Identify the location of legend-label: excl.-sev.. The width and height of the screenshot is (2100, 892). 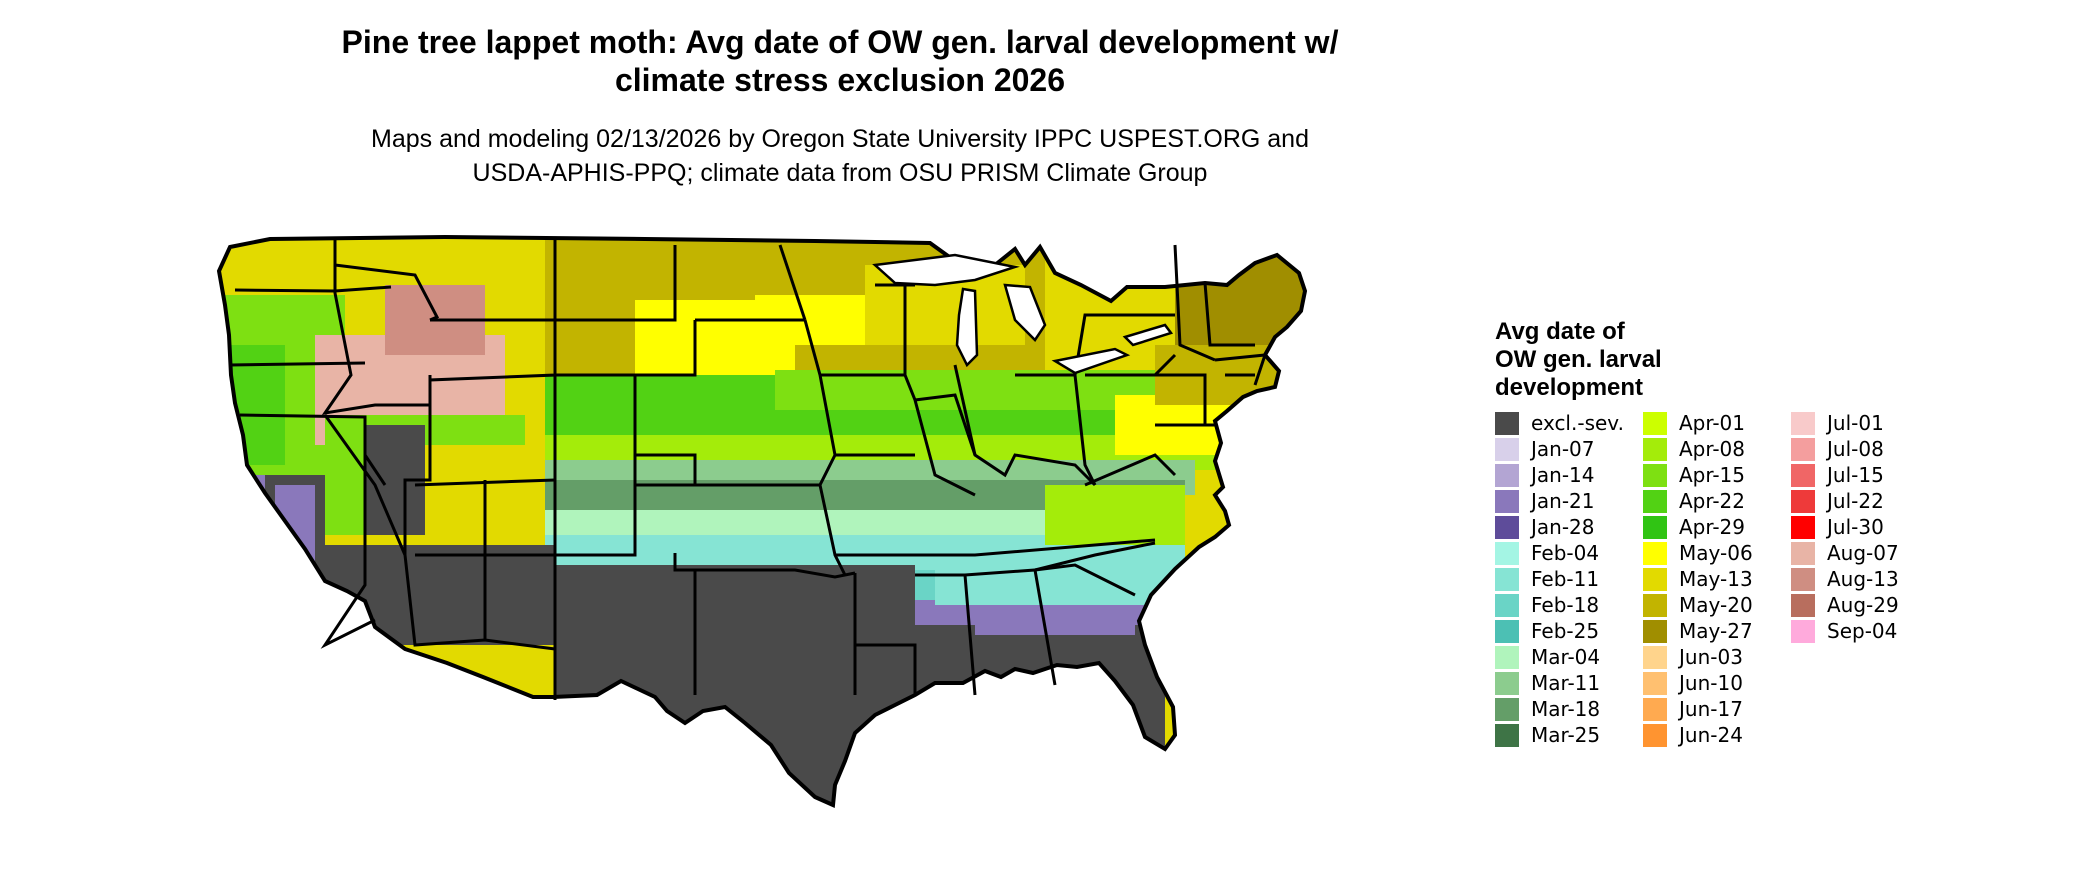
(1577, 423).